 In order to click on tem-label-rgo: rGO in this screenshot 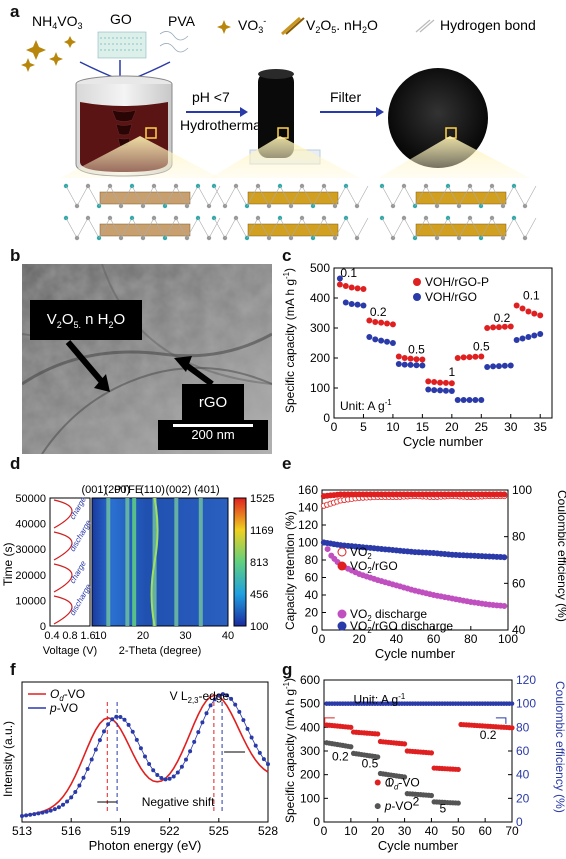, I will do `click(213, 403)`.